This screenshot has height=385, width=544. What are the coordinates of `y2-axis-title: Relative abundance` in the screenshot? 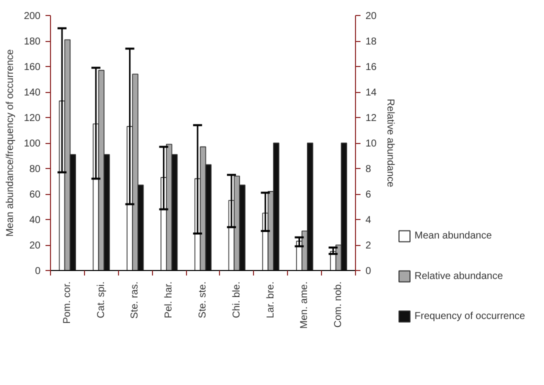 It's located at (390, 143).